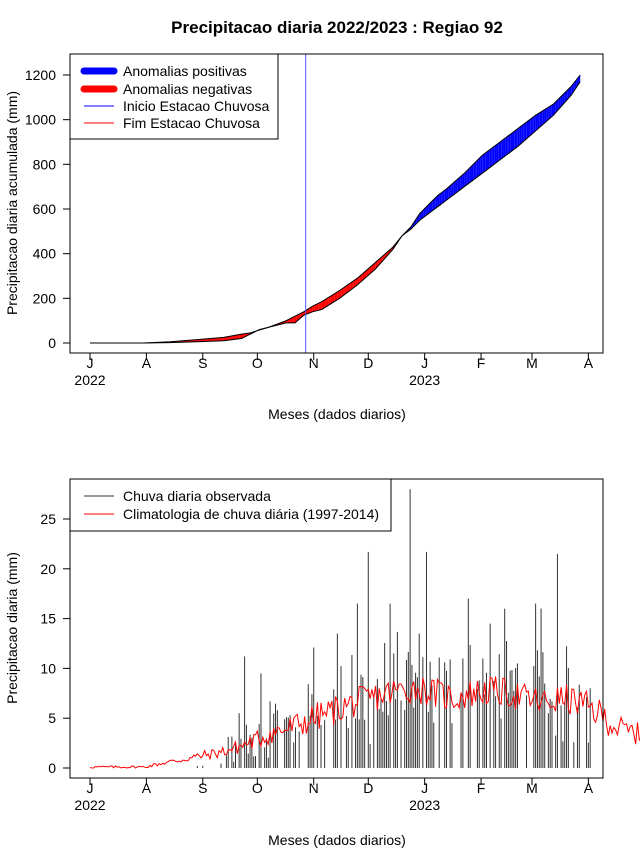 This screenshot has width=640, height=850. I want to click on y-tick-label: 15, so click(48, 619).